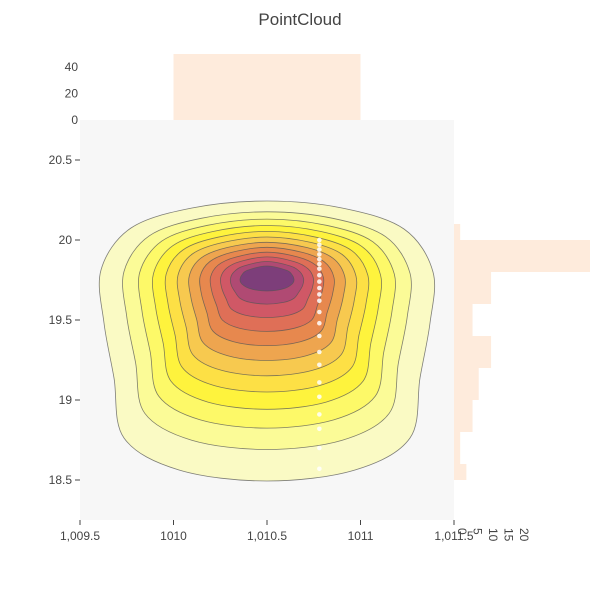 This screenshot has height=600, width=600. What do you see at coordinates (299, 19) in the screenshot?
I see `chart-title: PointCloud` at bounding box center [299, 19].